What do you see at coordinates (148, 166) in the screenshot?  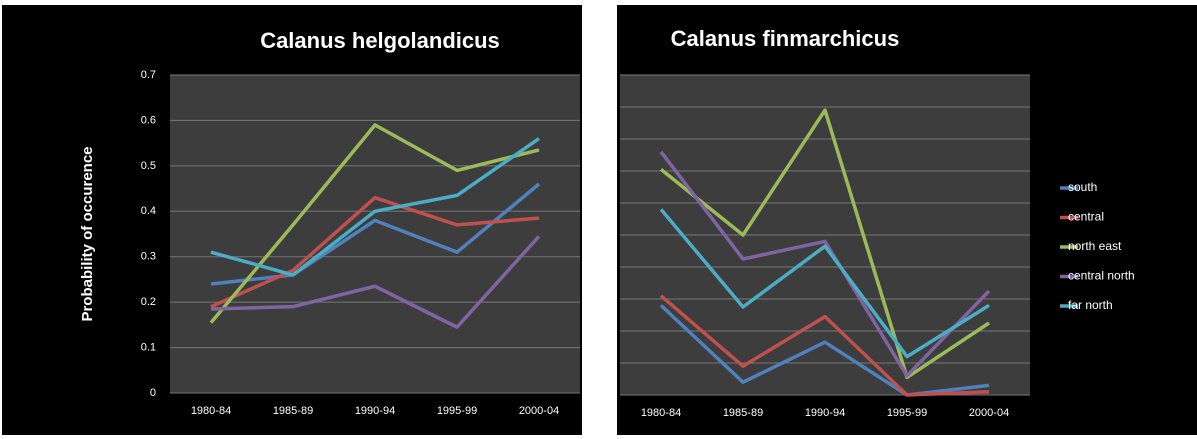 I see `y-tick-label: 0.5` at bounding box center [148, 166].